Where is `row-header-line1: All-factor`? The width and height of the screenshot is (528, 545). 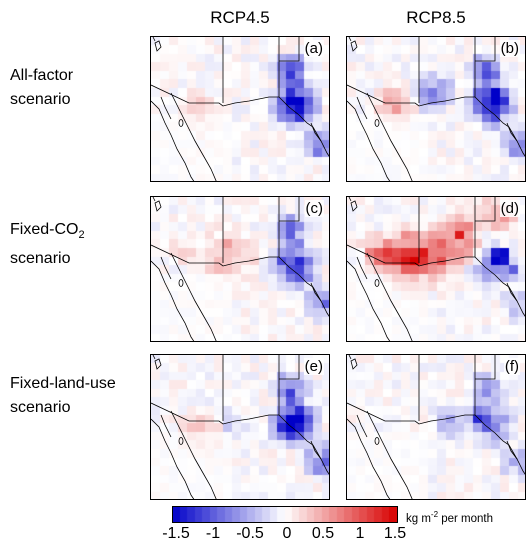 row-header-line1: All-factor is located at coordinates (42, 75).